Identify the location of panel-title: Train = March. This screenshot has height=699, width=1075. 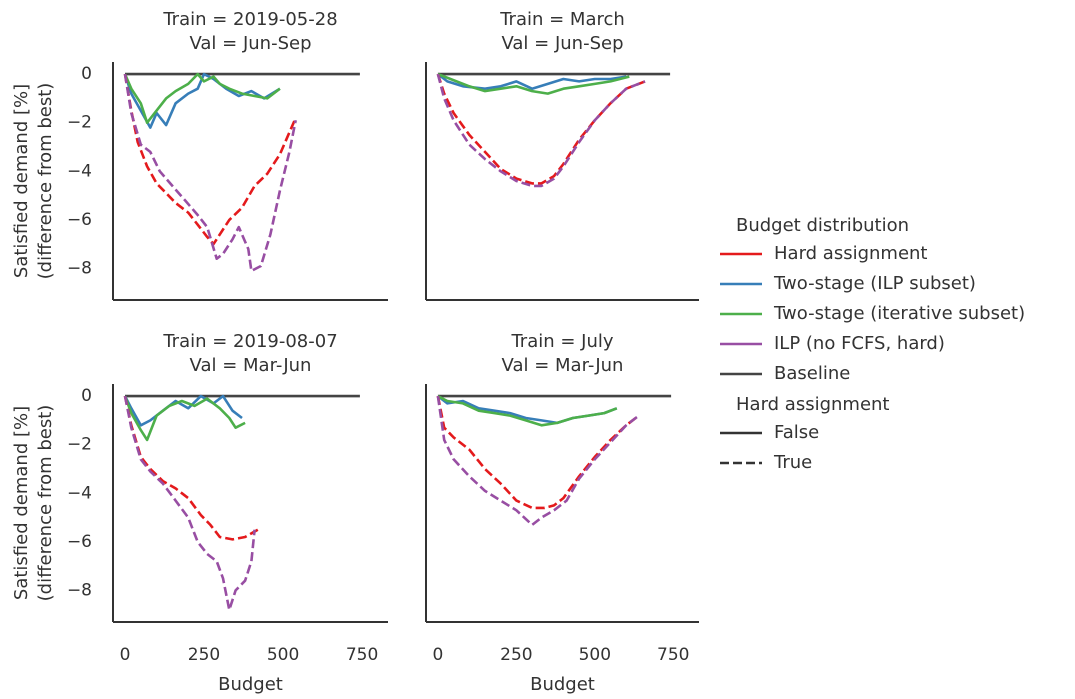
(562, 19).